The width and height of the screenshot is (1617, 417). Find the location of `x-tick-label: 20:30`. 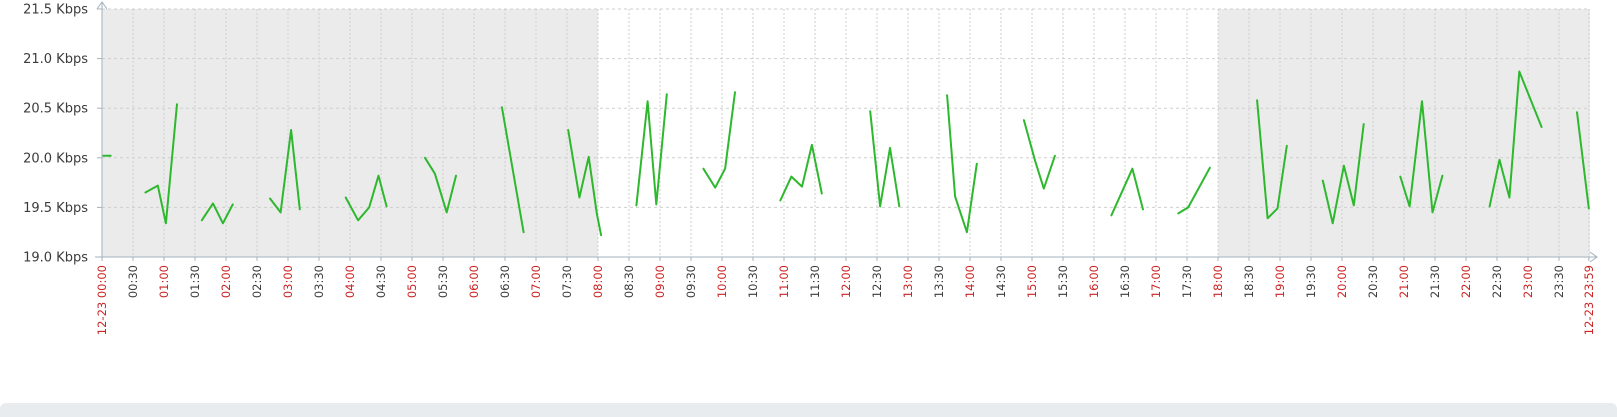

x-tick-label: 20:30 is located at coordinates (1373, 281).